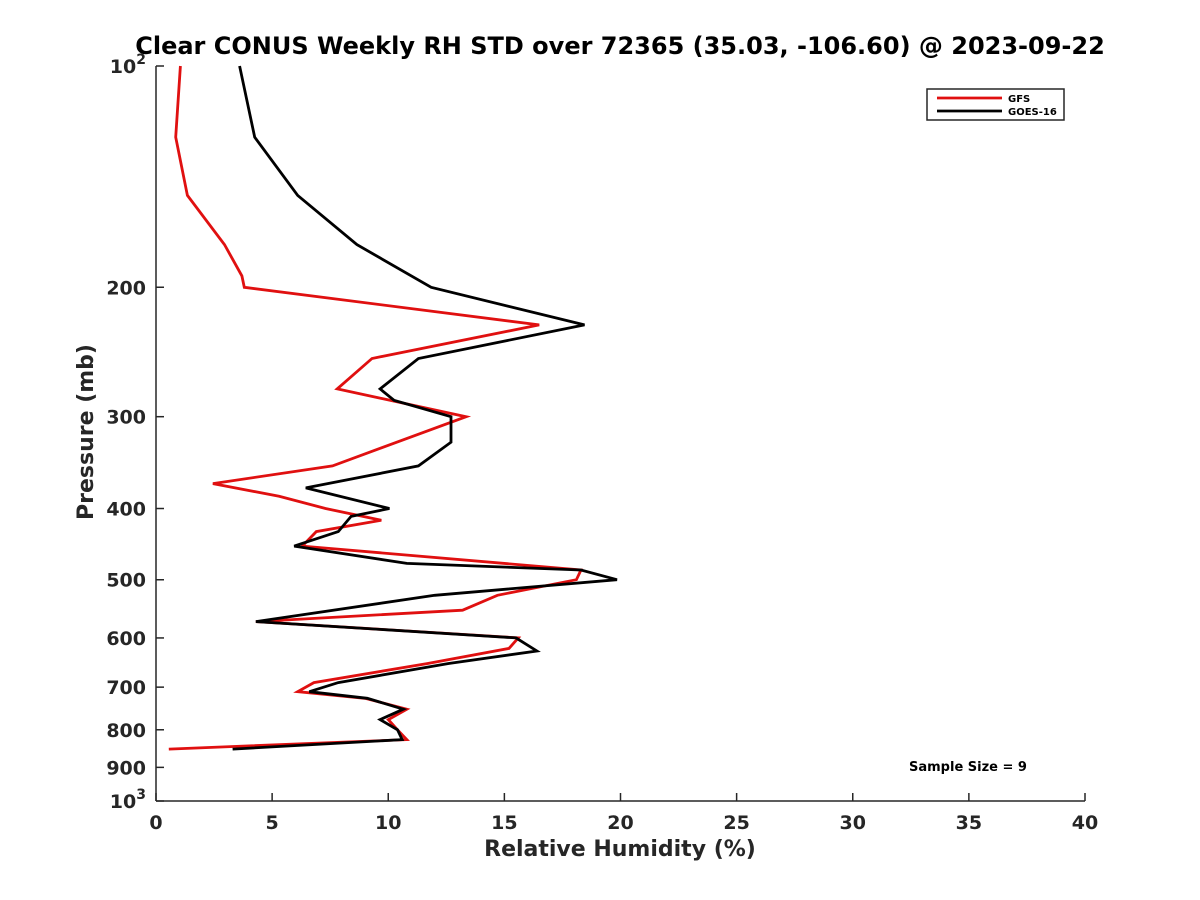  I want to click on x-axis-ticks: 0 5 10 15 20 25 30 35 40, so click(623, 813).